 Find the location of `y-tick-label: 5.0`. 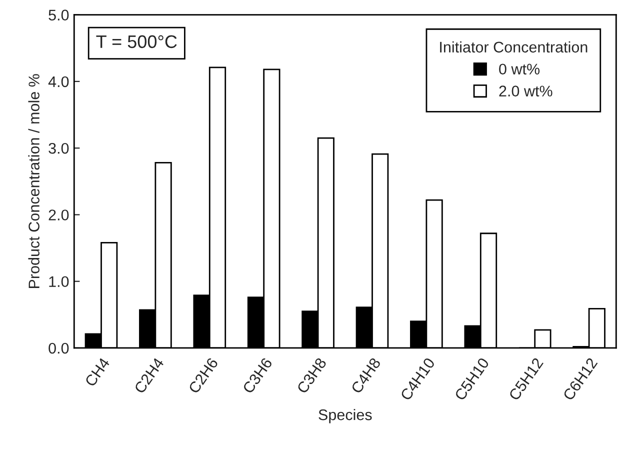

y-tick-label: 5.0 is located at coordinates (58, 15).